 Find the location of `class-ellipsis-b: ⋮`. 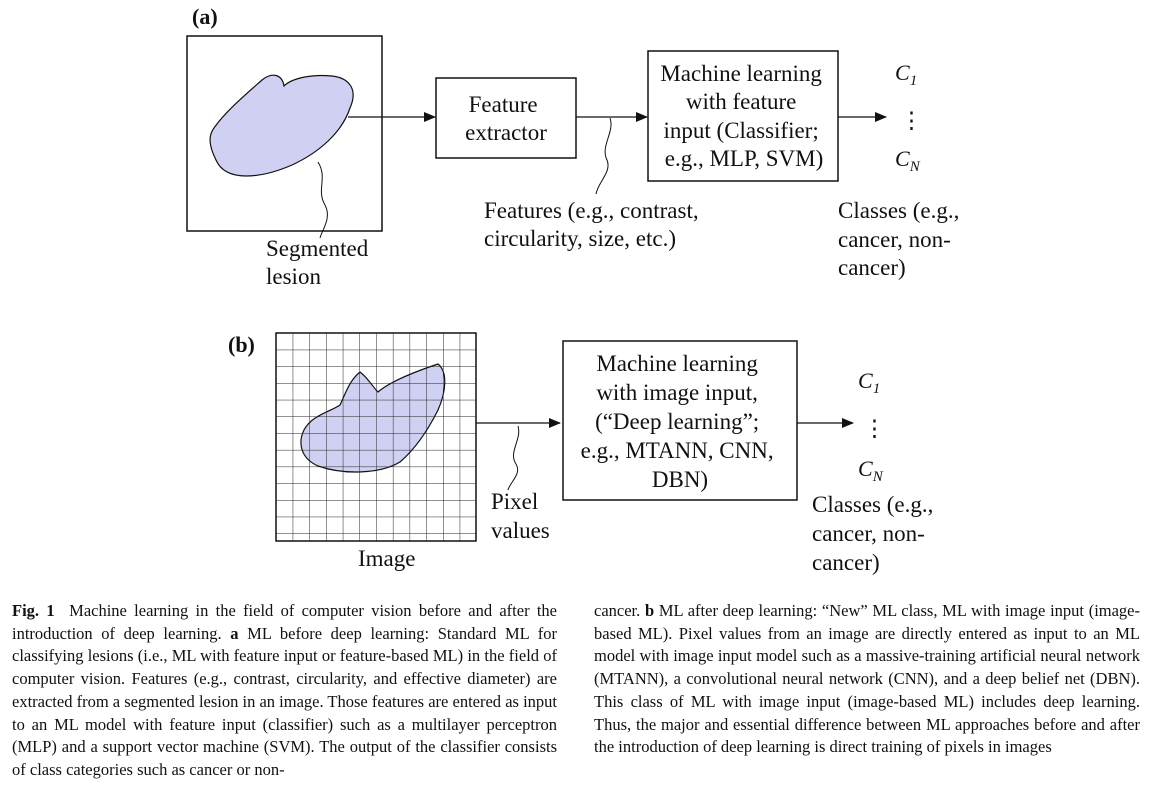

class-ellipsis-b: ⋮ is located at coordinates (874, 428).